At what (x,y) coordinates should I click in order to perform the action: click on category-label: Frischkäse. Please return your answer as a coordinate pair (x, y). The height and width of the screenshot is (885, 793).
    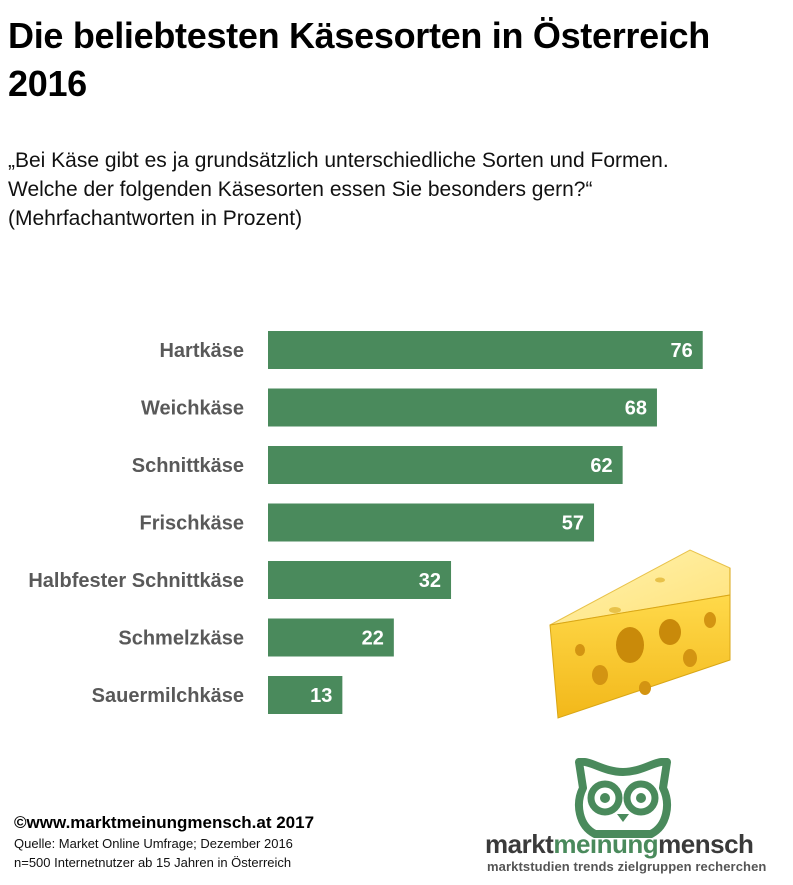
    Looking at the image, I should click on (191, 524).